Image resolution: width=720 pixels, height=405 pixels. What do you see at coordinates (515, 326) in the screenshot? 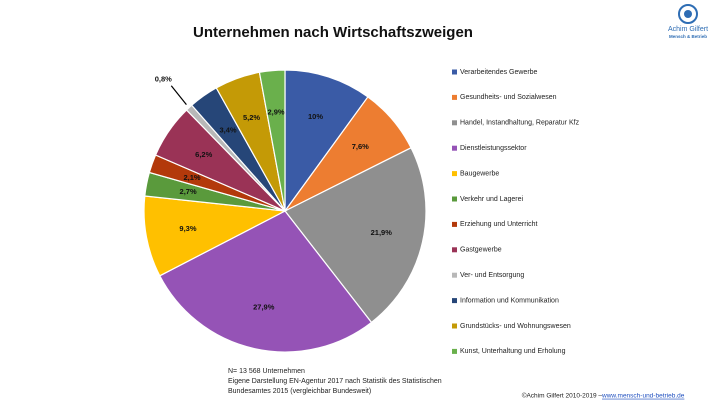
I see `legend-label: Grundstücks- und Wohnungswesen` at bounding box center [515, 326].